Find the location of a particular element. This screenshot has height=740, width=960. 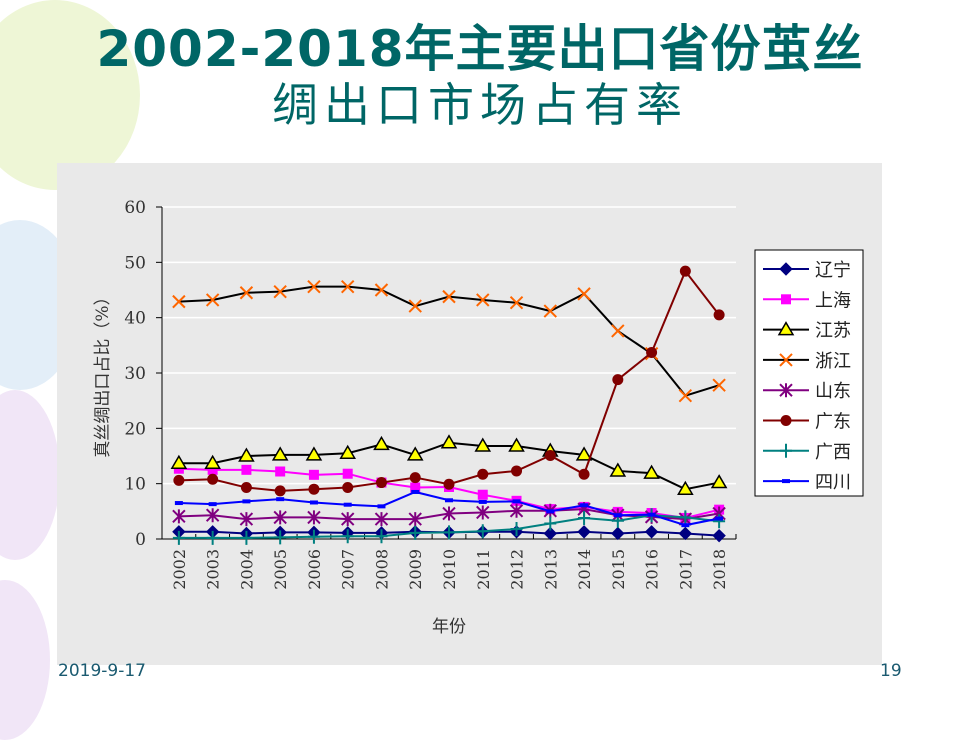

x-tick-label: 2015 is located at coordinates (618, 569).